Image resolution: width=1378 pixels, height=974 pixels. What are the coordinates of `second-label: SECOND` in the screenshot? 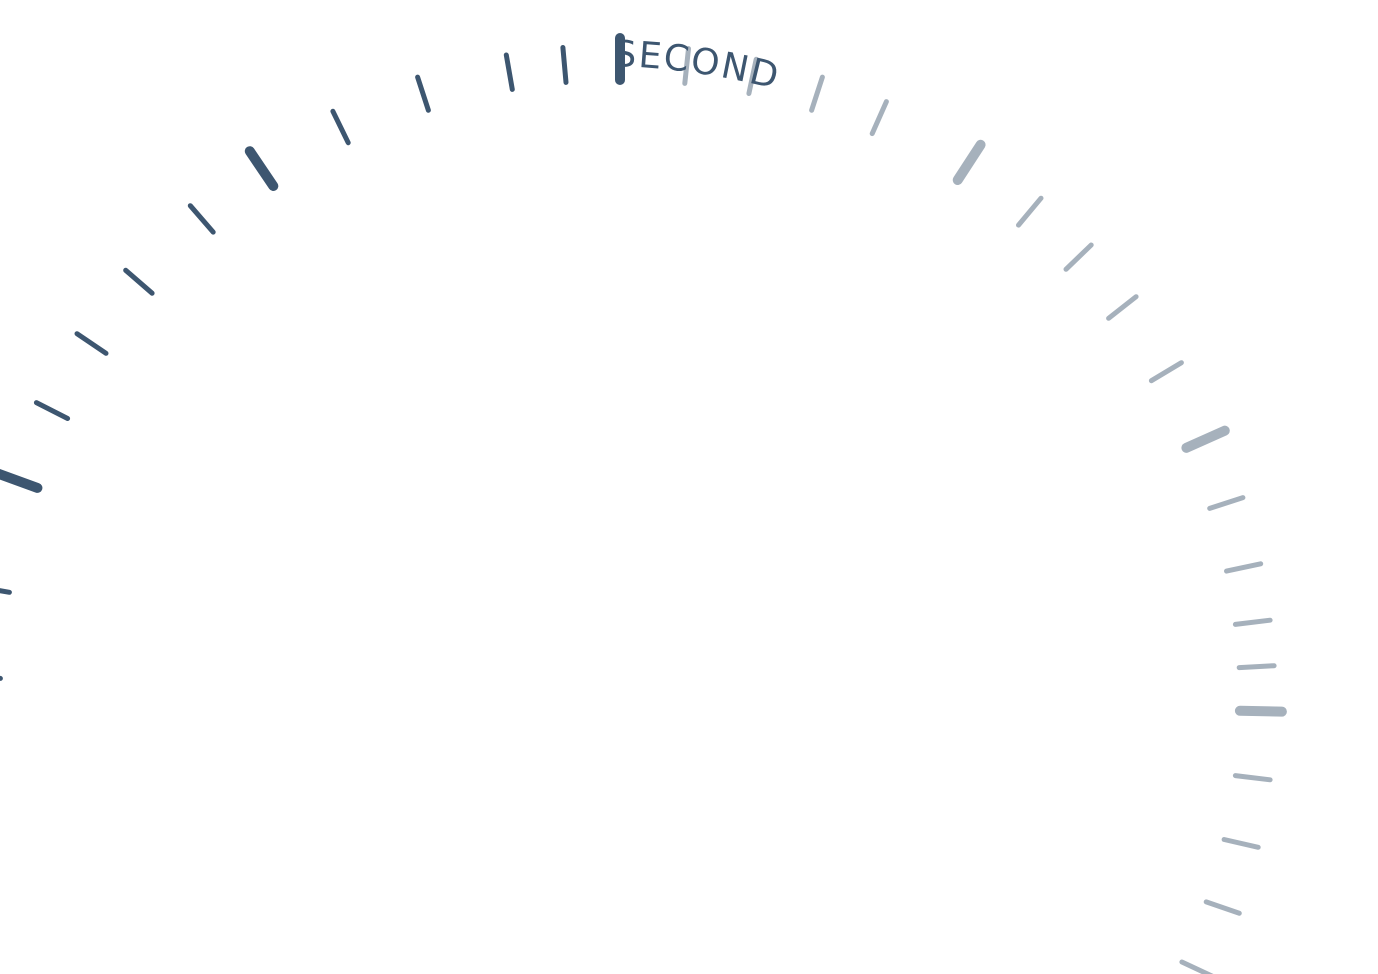 It's located at (699, 66).